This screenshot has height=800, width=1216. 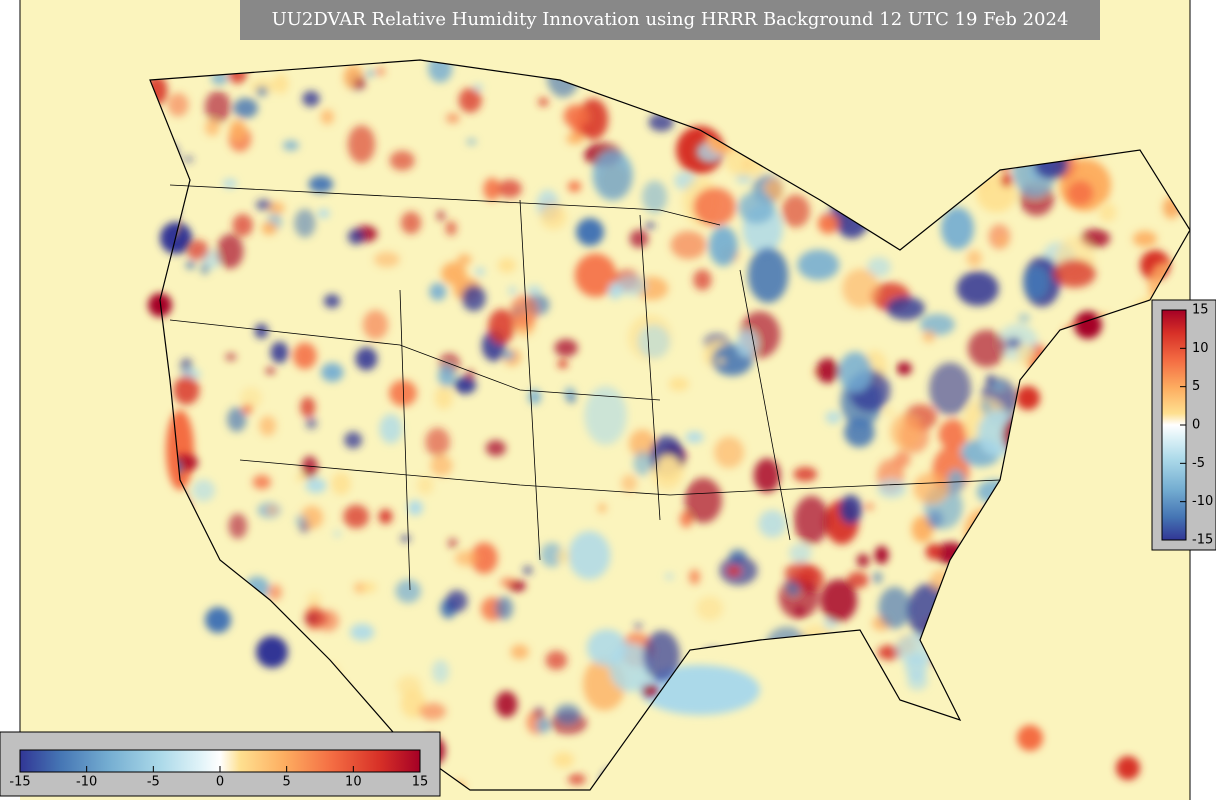 I want to click on tick-label: 15, so click(x=420, y=782).